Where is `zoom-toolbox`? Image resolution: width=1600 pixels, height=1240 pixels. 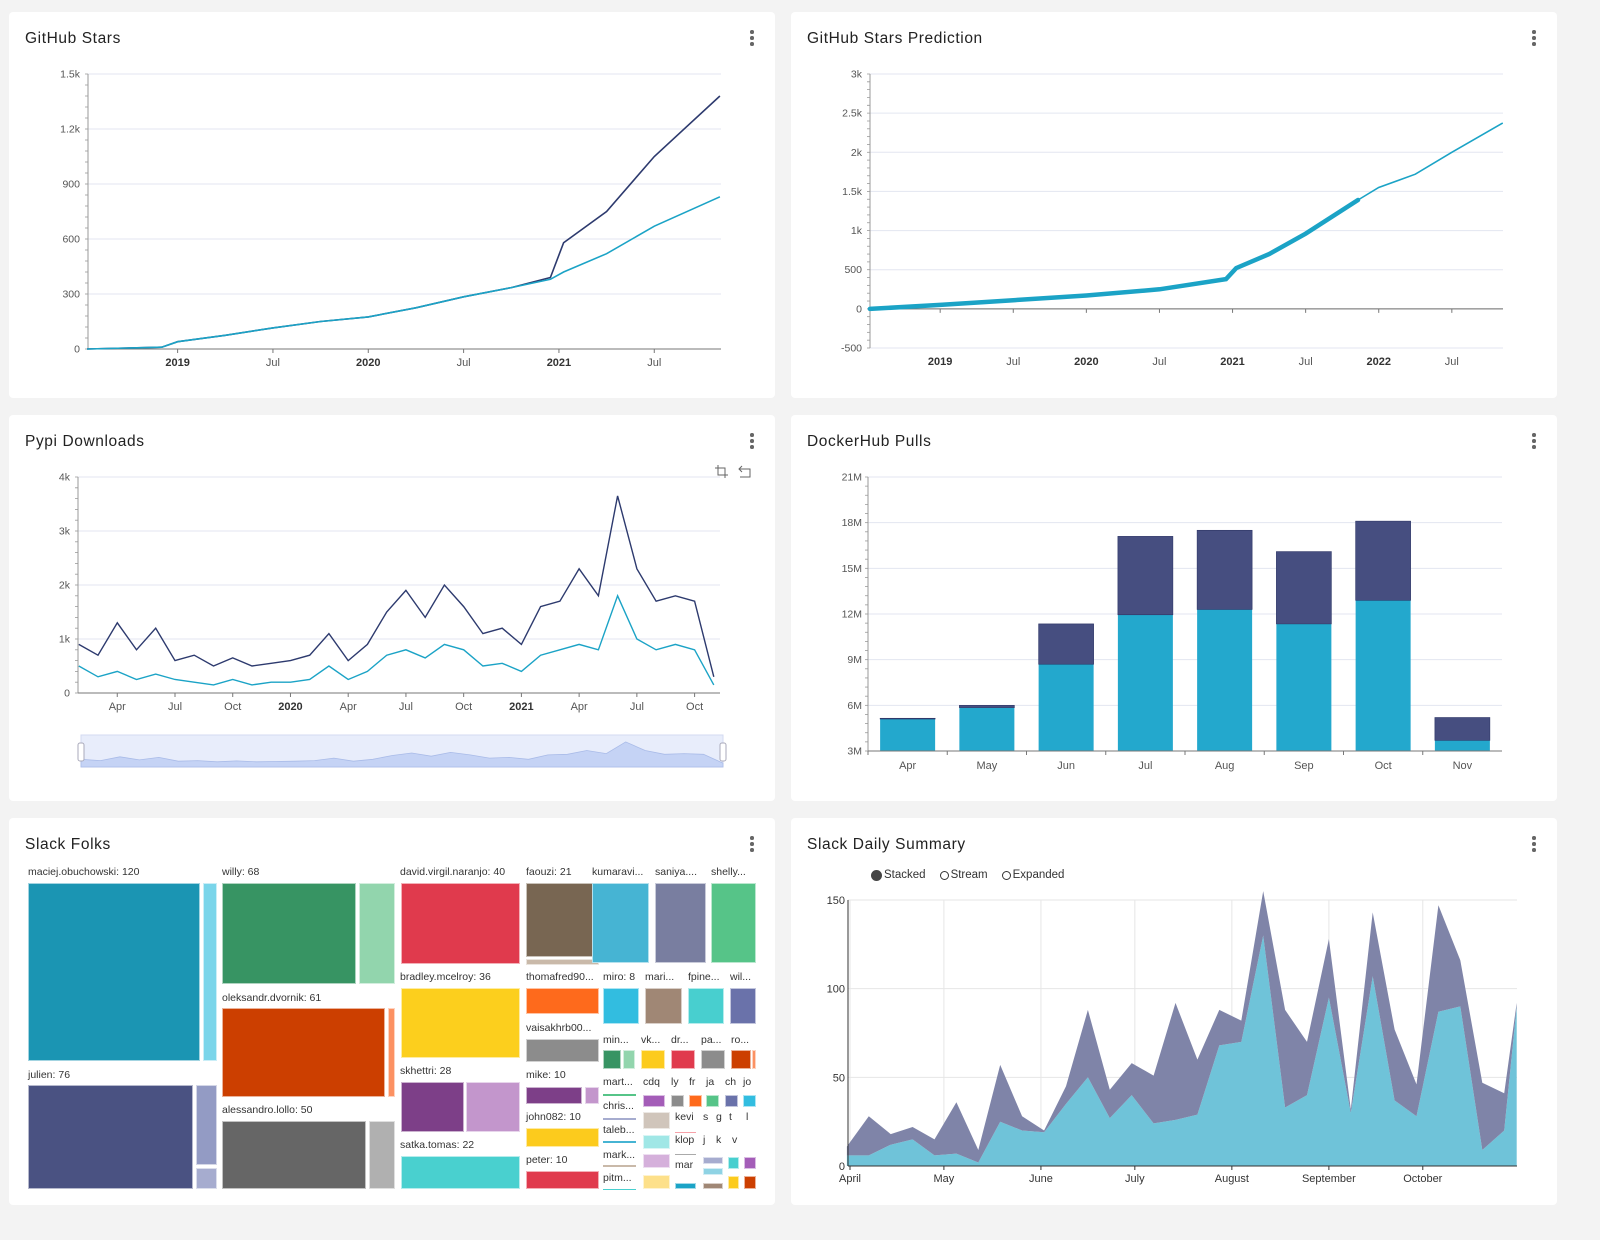 zoom-toolbox is located at coordinates (733, 471).